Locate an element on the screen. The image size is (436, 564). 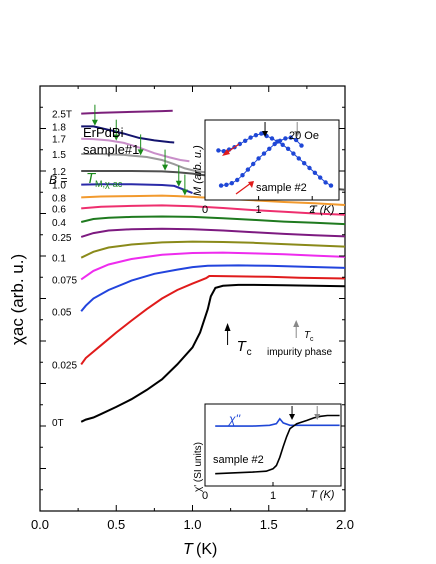
series-label-13: 0.025 is located at coordinates (64, 365).